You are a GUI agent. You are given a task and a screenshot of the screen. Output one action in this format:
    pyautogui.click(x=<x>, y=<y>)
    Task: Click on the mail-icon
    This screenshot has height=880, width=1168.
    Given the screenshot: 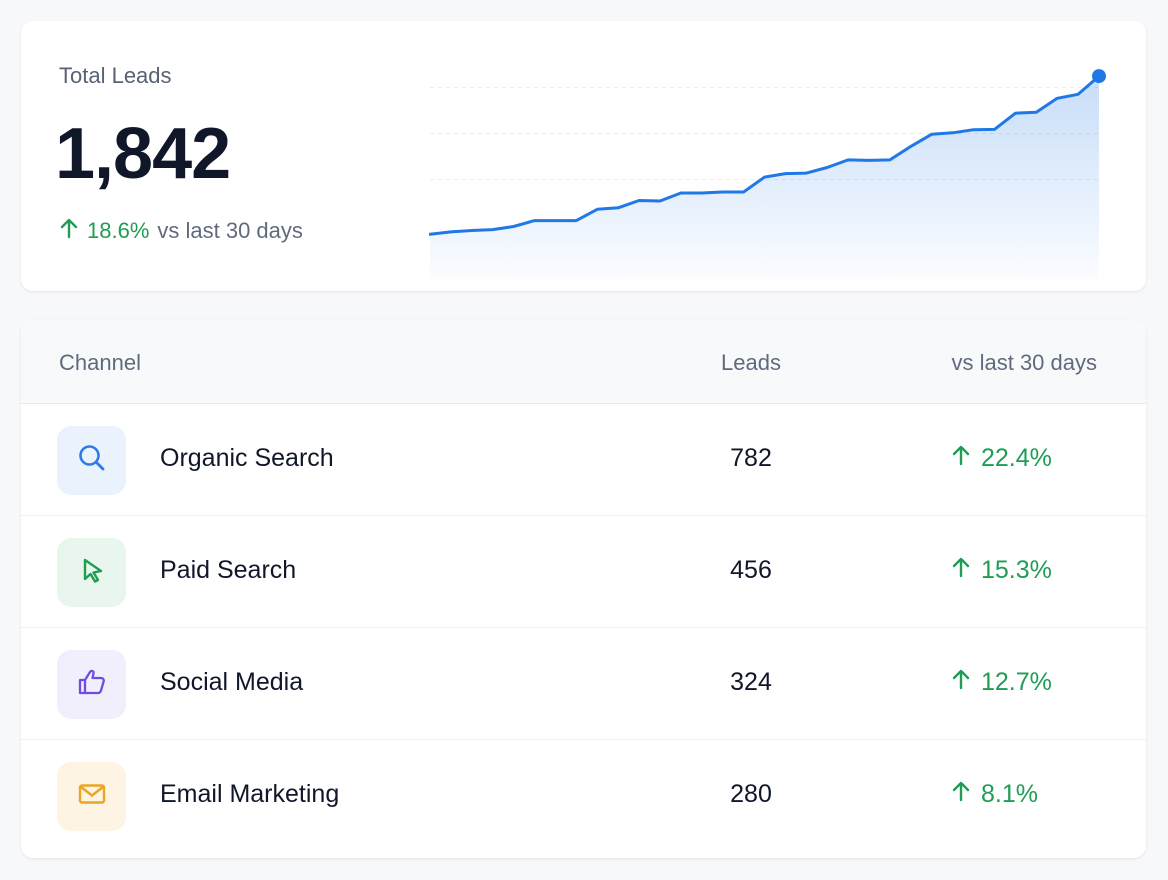 What is the action you would take?
    pyautogui.click(x=92, y=796)
    